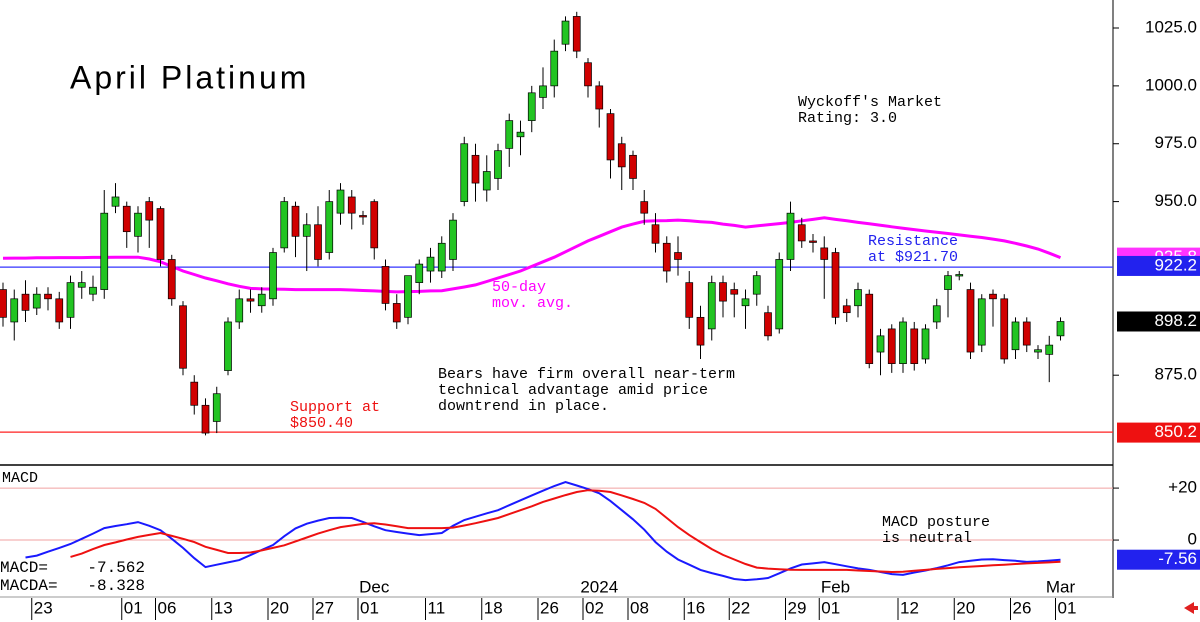 The width and height of the screenshot is (1200, 622). What do you see at coordinates (1175, 320) in the screenshot?
I see `price-box-label: 898.2` at bounding box center [1175, 320].